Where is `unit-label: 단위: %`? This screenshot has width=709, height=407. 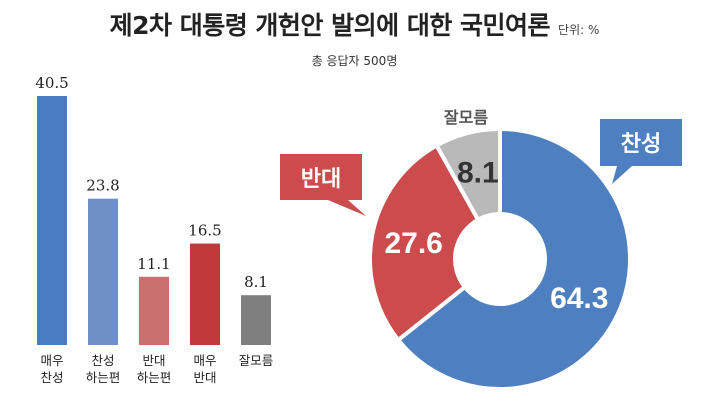
unit-label: 단위: % is located at coordinates (579, 30).